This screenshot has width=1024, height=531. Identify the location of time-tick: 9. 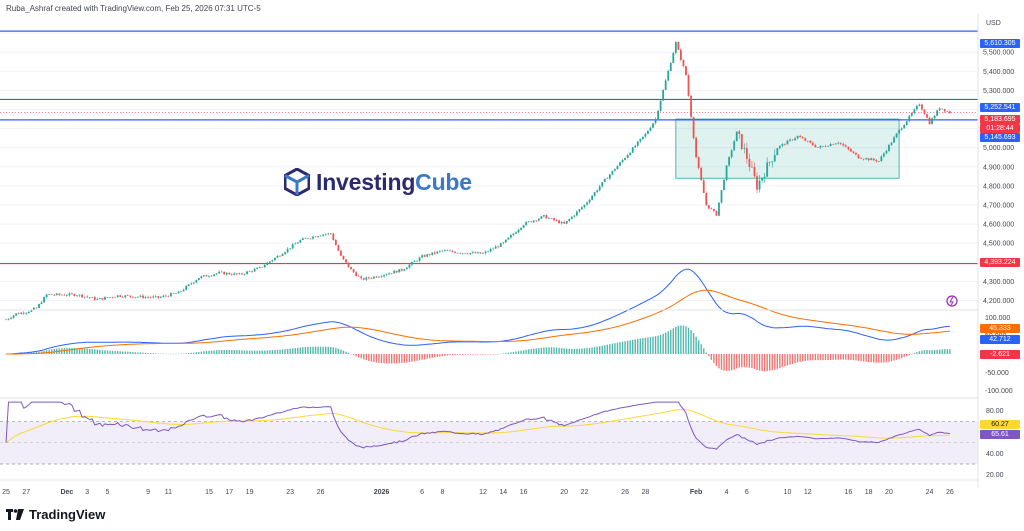
(148, 492).